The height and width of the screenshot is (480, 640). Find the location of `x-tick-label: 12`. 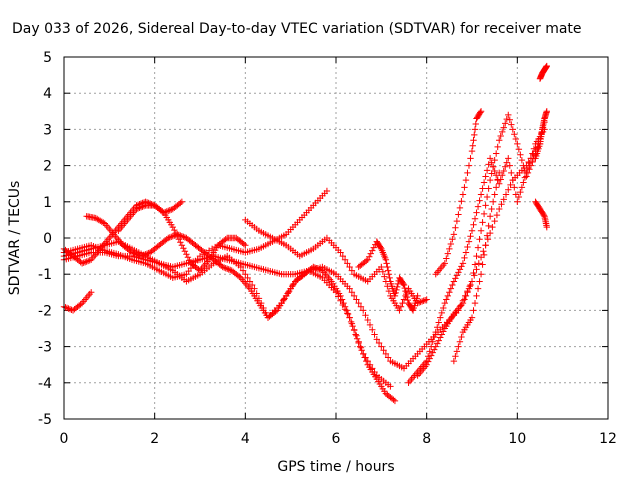

x-tick-label: 12 is located at coordinates (608, 439).